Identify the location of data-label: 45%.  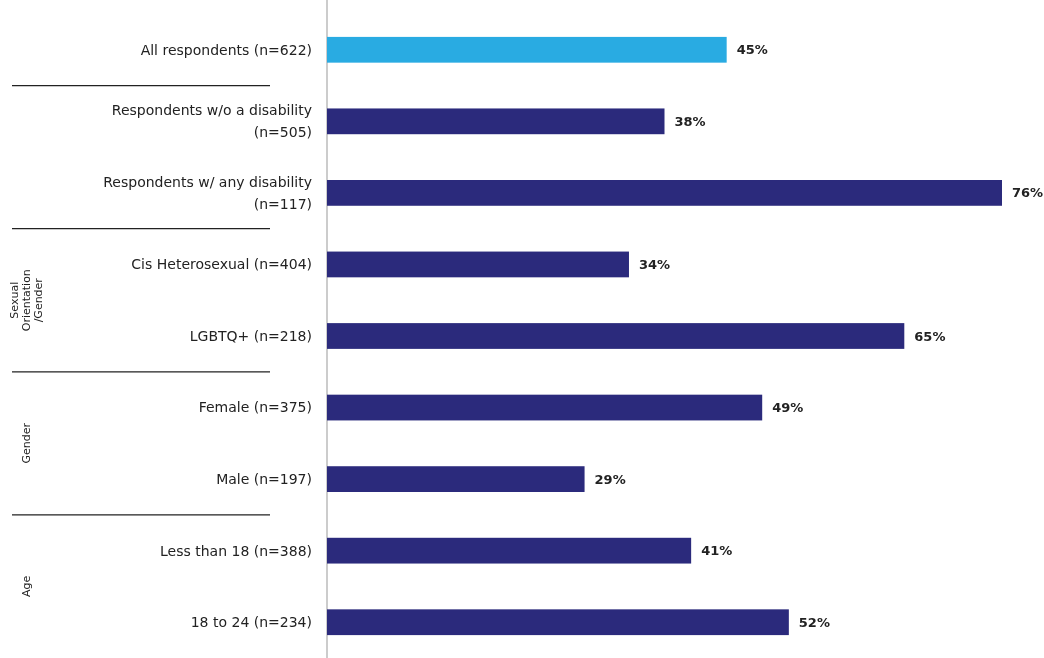
(752, 50).